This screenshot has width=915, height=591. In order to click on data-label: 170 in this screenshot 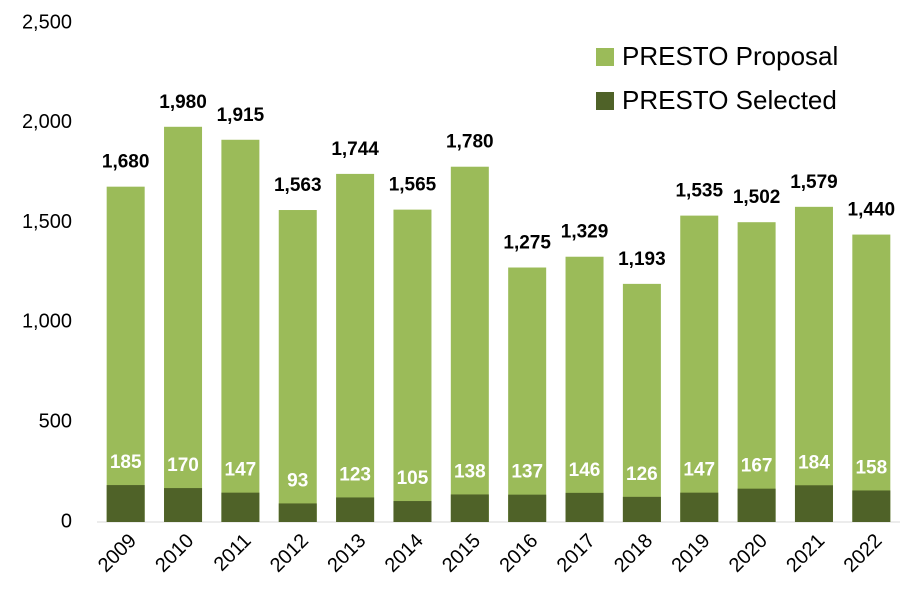, I will do `click(183, 465)`.